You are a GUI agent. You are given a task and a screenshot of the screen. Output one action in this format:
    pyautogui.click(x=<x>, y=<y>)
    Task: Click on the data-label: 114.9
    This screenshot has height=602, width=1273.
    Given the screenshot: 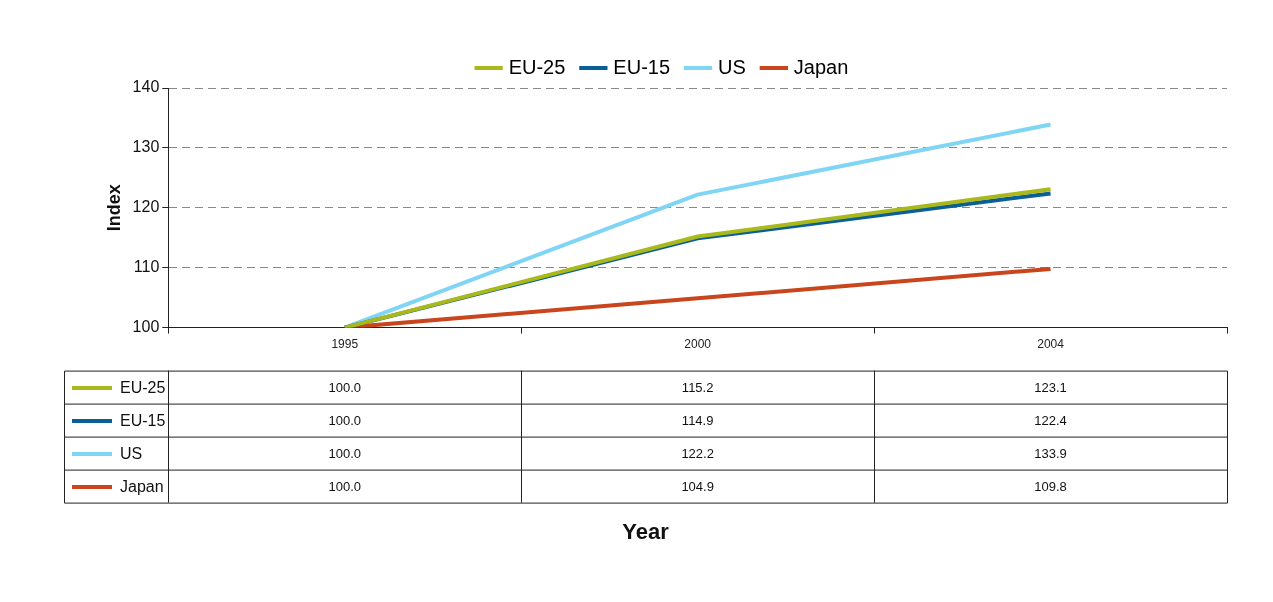 What is the action you would take?
    pyautogui.click(x=697, y=420)
    